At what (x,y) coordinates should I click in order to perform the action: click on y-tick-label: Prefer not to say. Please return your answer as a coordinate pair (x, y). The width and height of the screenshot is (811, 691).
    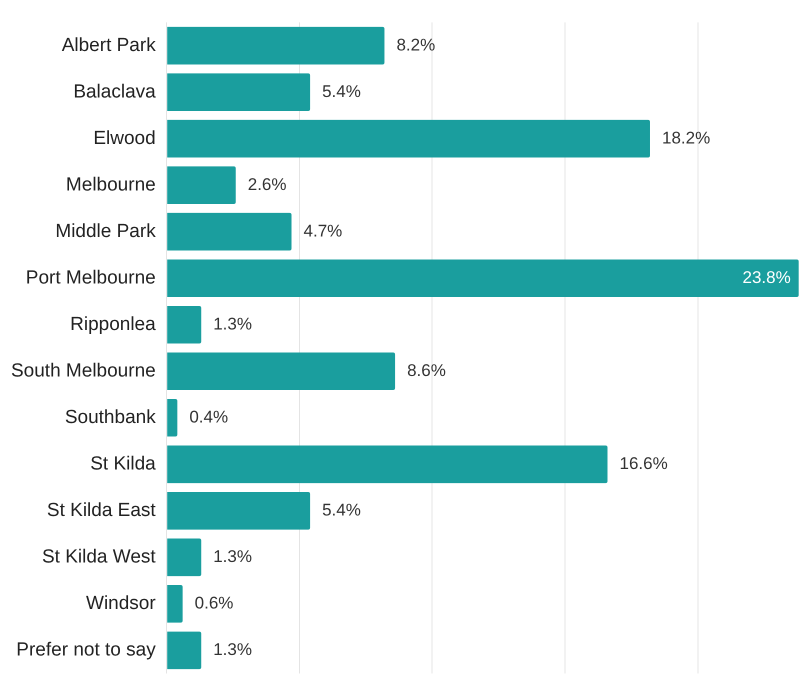
    Looking at the image, I should click on (86, 650).